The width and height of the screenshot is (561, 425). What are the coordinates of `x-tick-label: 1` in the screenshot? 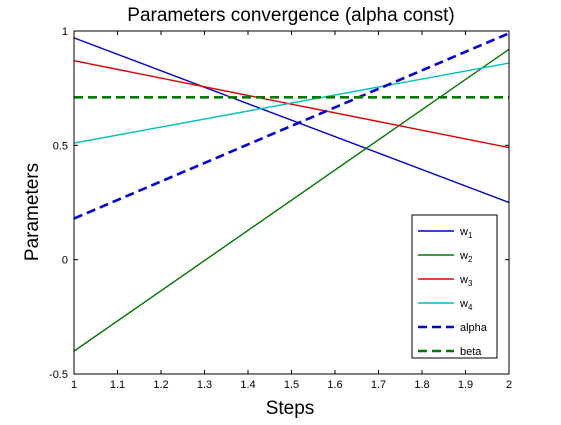 It's located at (74, 385).